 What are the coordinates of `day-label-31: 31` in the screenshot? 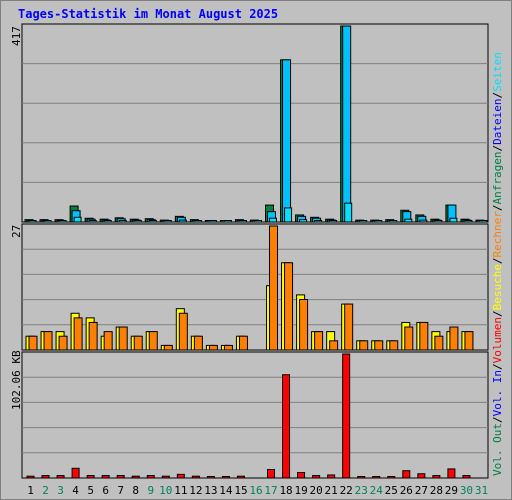 It's located at (481, 490).